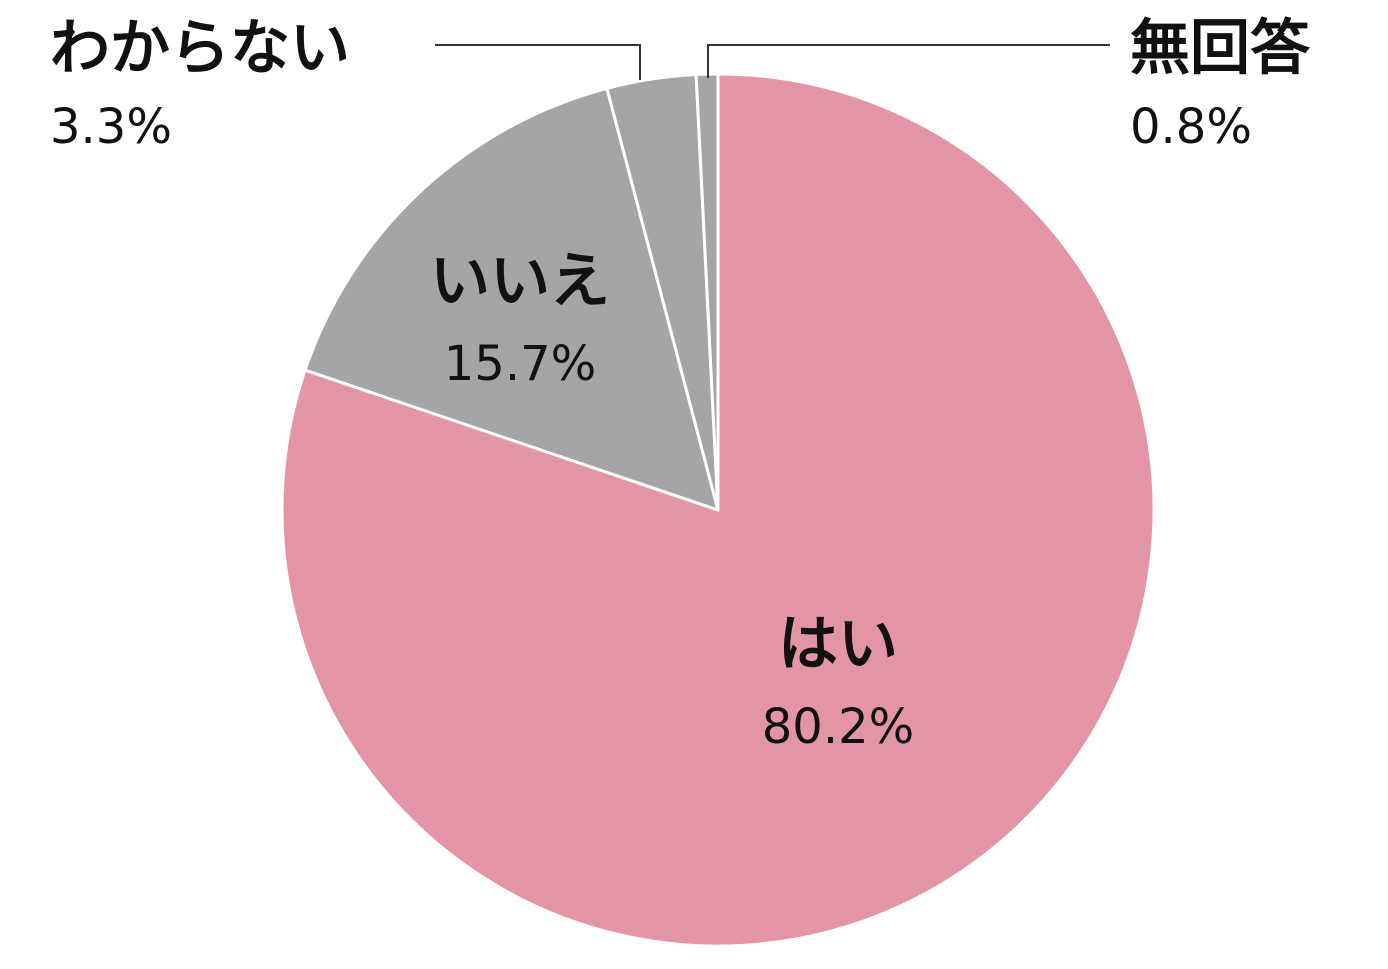 The height and width of the screenshot is (969, 1388). What do you see at coordinates (838, 645) in the screenshot?
I see `slice-label: はい` at bounding box center [838, 645].